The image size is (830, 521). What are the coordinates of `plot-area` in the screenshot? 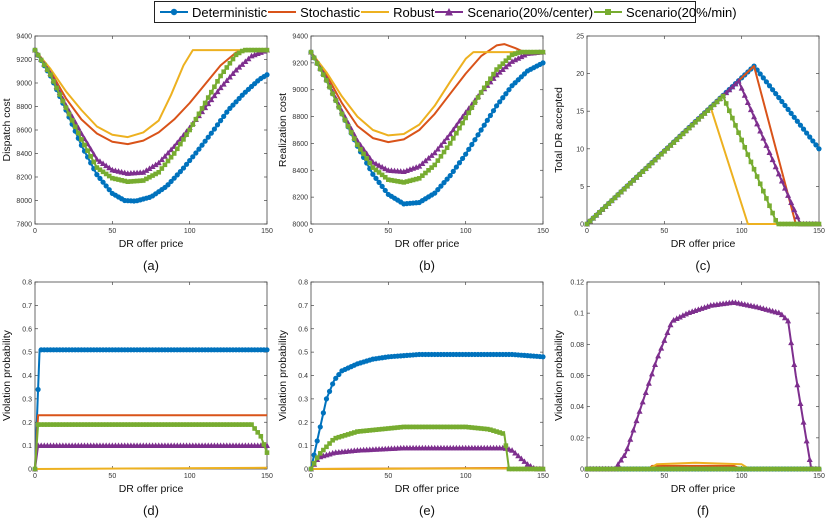 It's located at (151, 375).